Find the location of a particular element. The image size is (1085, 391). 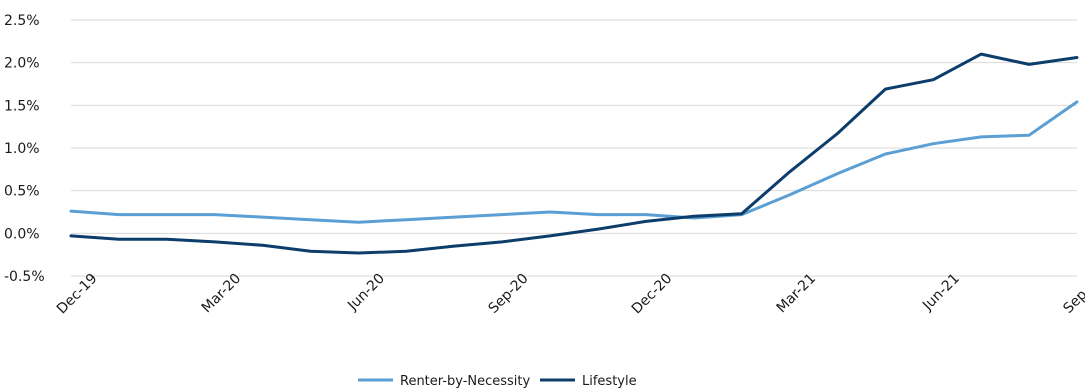

x-tick-label: Jun-20 is located at coordinates (366, 293).